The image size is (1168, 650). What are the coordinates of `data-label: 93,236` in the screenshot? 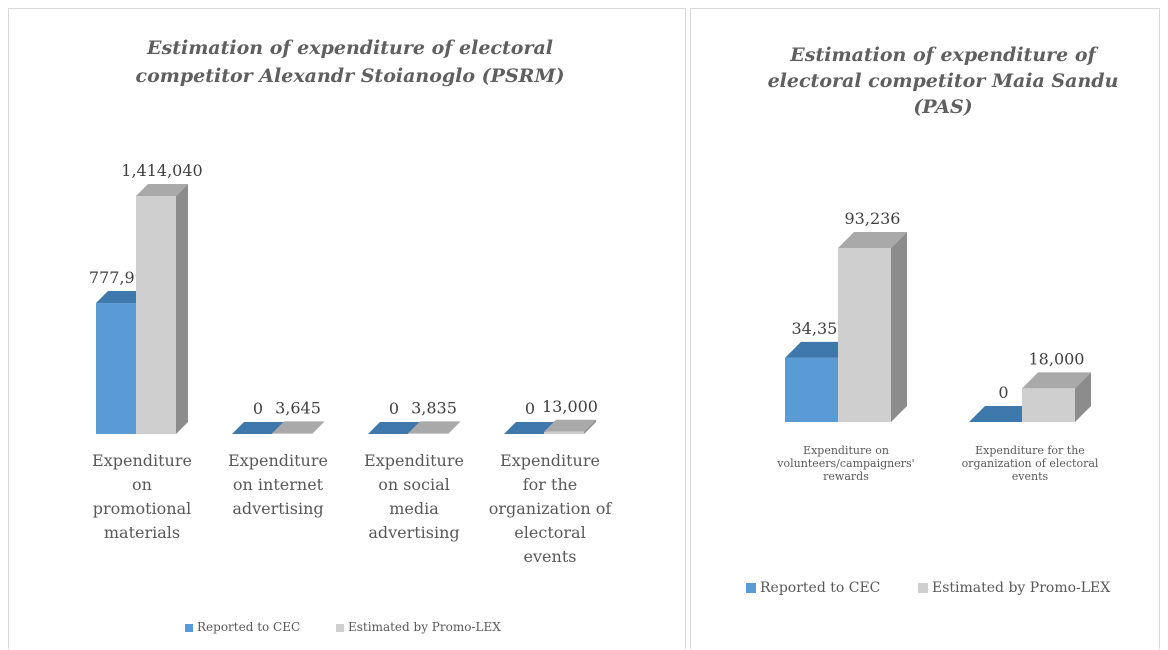 It's located at (873, 218).